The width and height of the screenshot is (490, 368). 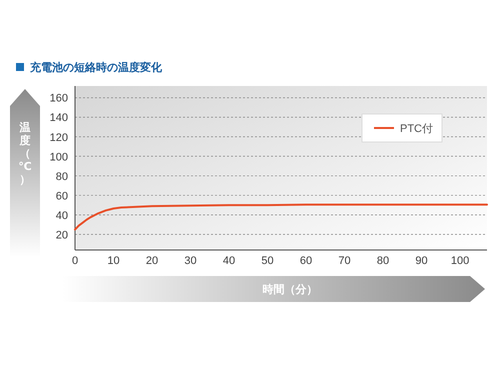 What do you see at coordinates (59, 138) in the screenshot?
I see `y-tick-label: 120` at bounding box center [59, 138].